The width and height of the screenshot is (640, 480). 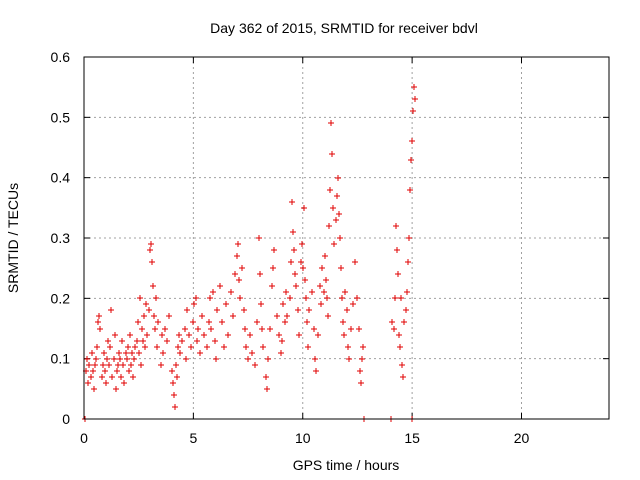 I want to click on y-tick-label: 0, so click(x=66, y=419).